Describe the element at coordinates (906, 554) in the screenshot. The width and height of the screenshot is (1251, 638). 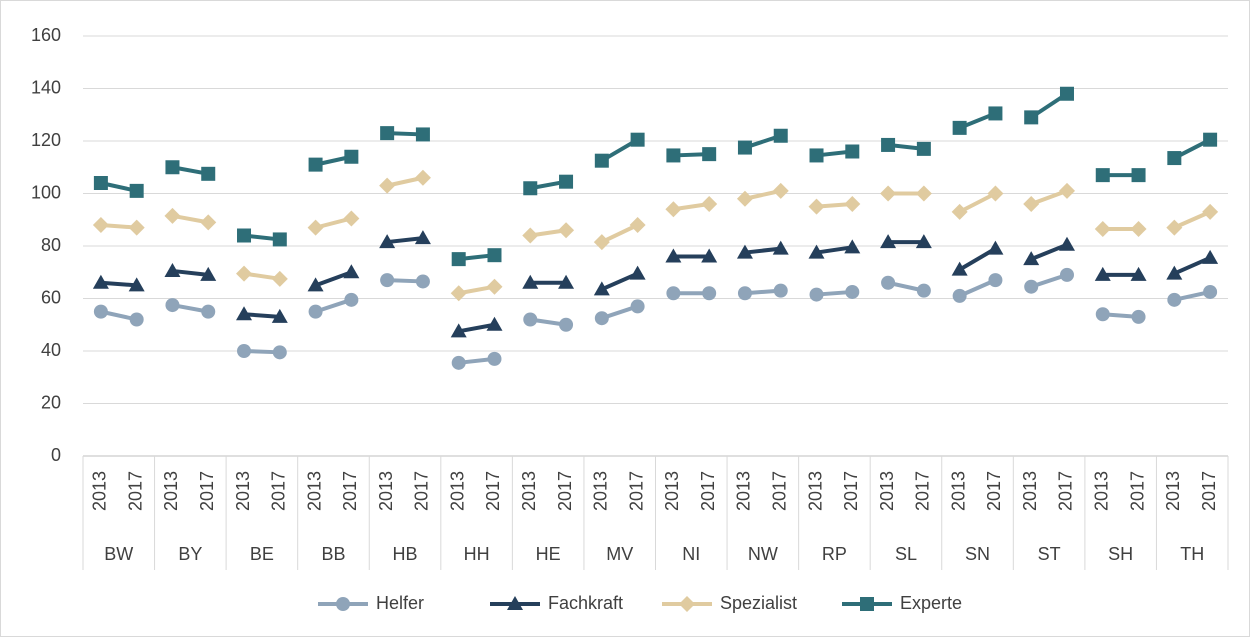
I see `group-label: SL` at that location.